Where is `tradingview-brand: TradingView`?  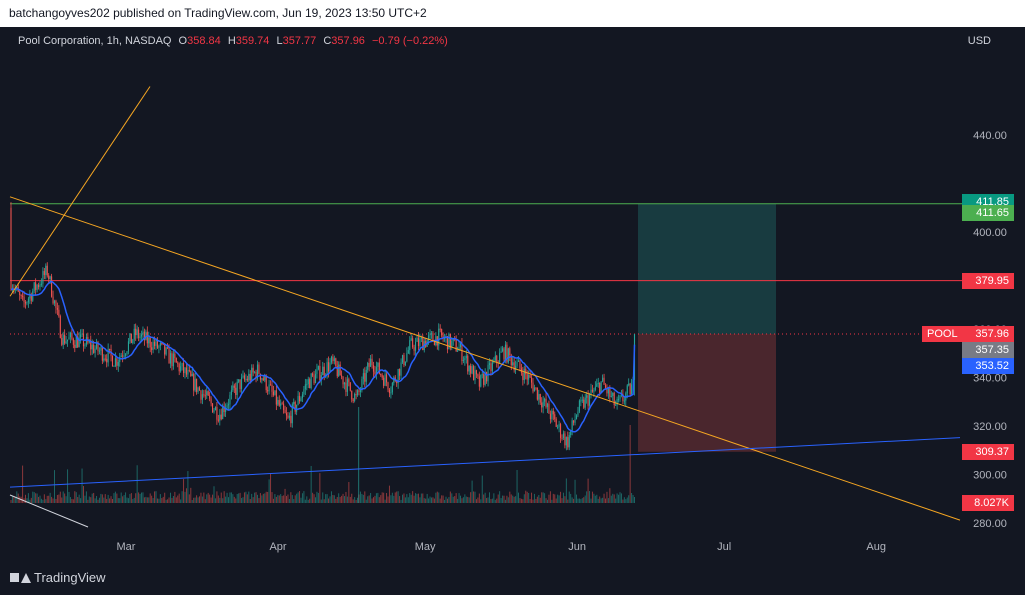 tradingview-brand: TradingView is located at coordinates (58, 577).